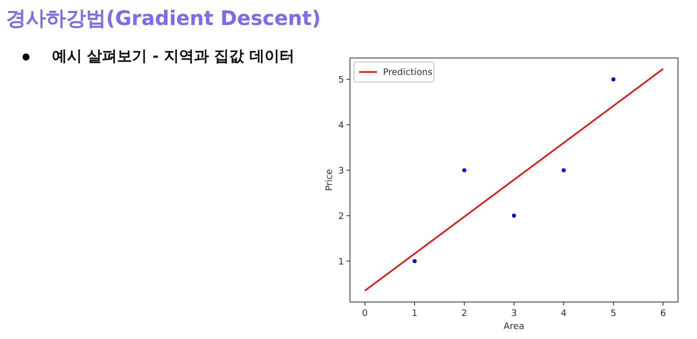  Describe the element at coordinates (563, 314) in the screenshot. I see `x-tick-label: 4` at that location.